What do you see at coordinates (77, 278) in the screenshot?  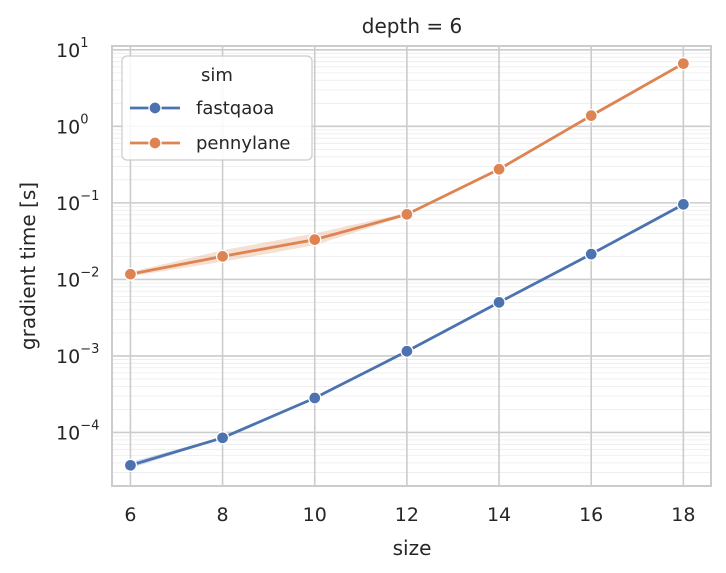 I see `y-tick-label: 10⁻²` at bounding box center [77, 278].